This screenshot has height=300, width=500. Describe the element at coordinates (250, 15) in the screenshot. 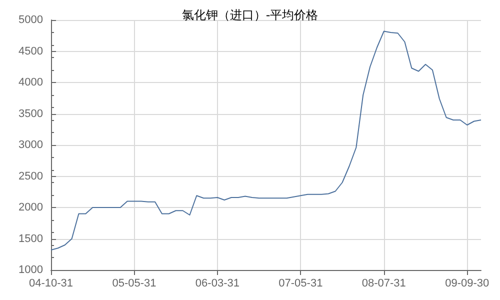

I see `chart-title: 氯化钾（进口）-平均价格` at that location.